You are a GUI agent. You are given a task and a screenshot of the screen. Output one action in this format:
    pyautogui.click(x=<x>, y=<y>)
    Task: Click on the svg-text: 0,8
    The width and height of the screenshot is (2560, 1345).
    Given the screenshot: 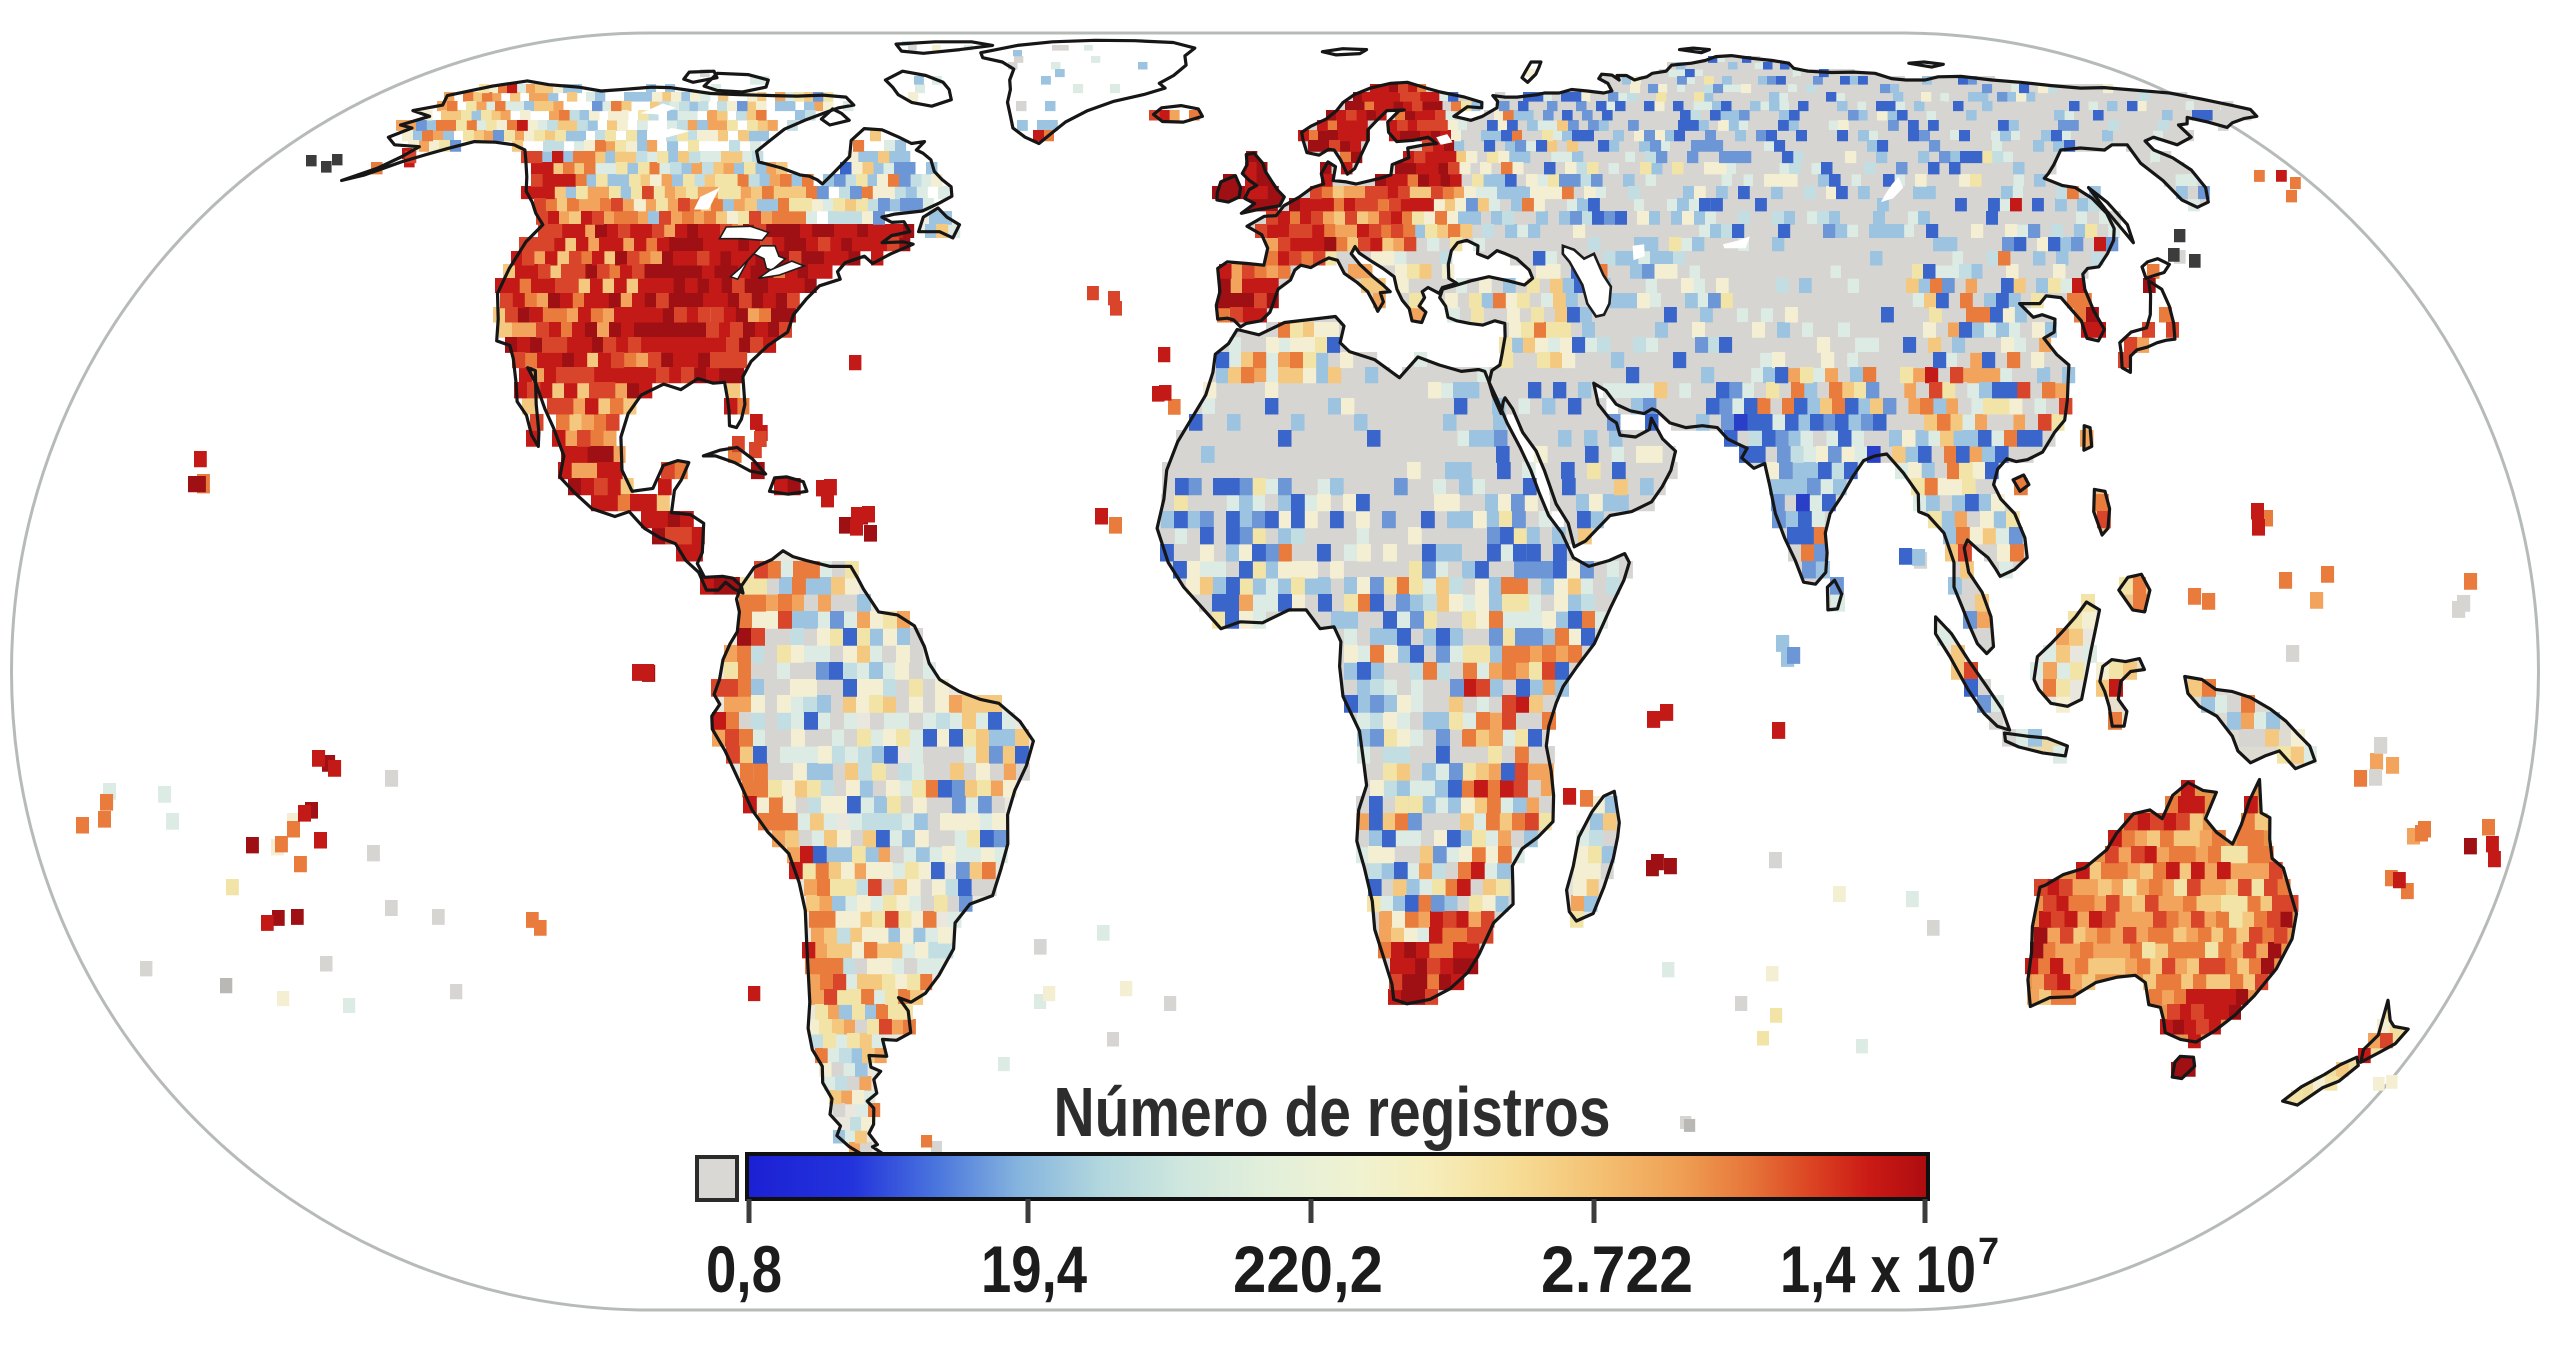 What is the action you would take?
    pyautogui.click(x=744, y=1269)
    